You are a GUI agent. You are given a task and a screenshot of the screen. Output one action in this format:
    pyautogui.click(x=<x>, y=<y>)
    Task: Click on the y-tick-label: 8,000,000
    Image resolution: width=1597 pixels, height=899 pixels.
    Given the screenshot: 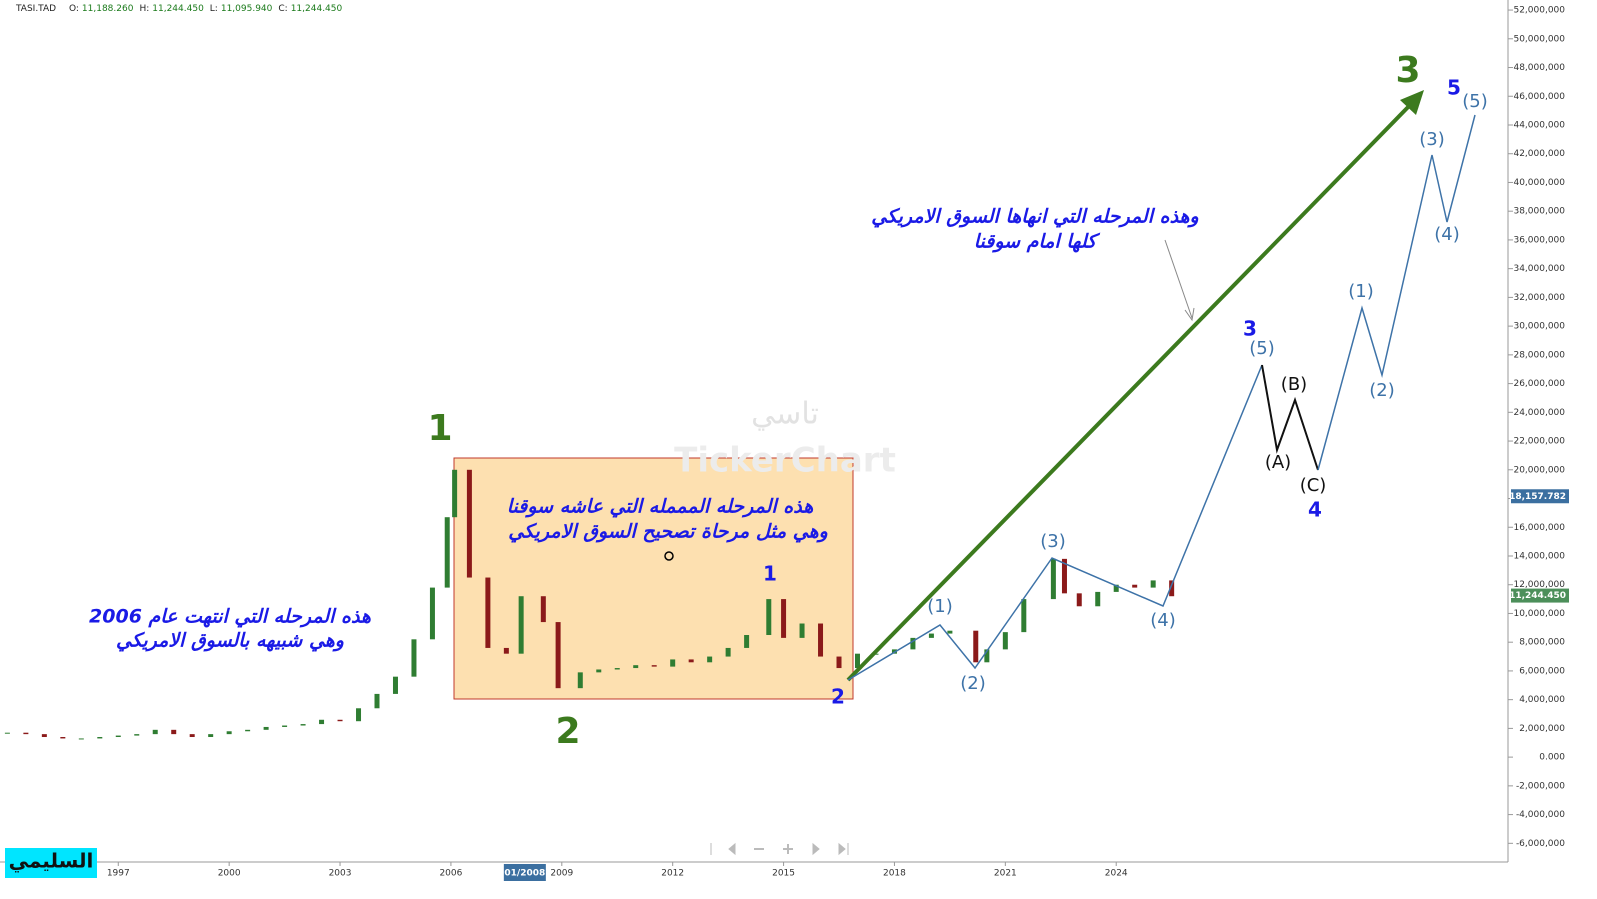 What is the action you would take?
    pyautogui.click(x=1542, y=643)
    